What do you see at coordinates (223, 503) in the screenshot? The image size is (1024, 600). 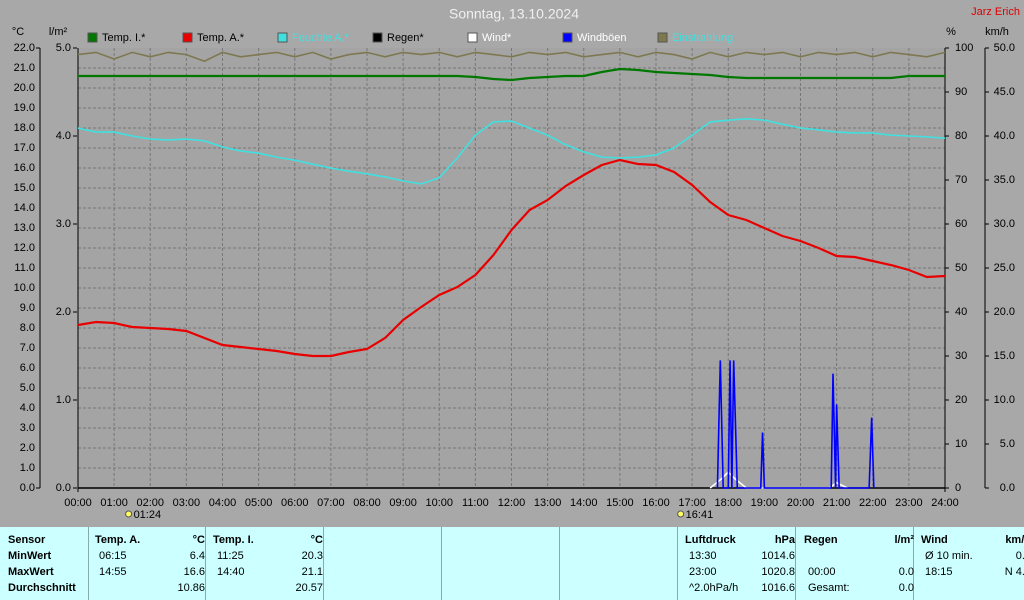 I see `x-tick-label: 04:00` at bounding box center [223, 503].